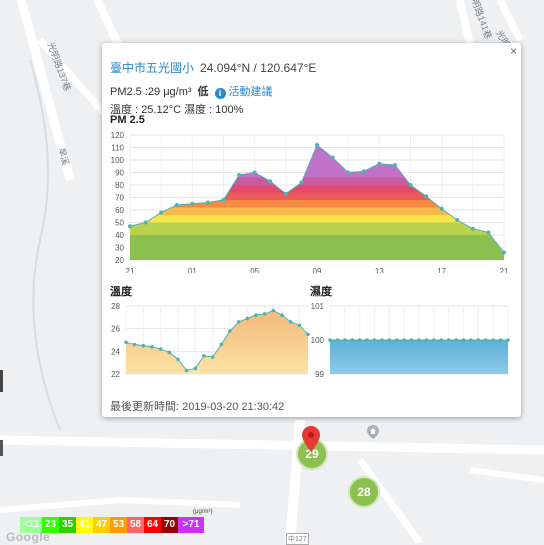 The image size is (544, 545). Describe the element at coordinates (373, 432) in the screenshot. I see `poi-icon` at that location.